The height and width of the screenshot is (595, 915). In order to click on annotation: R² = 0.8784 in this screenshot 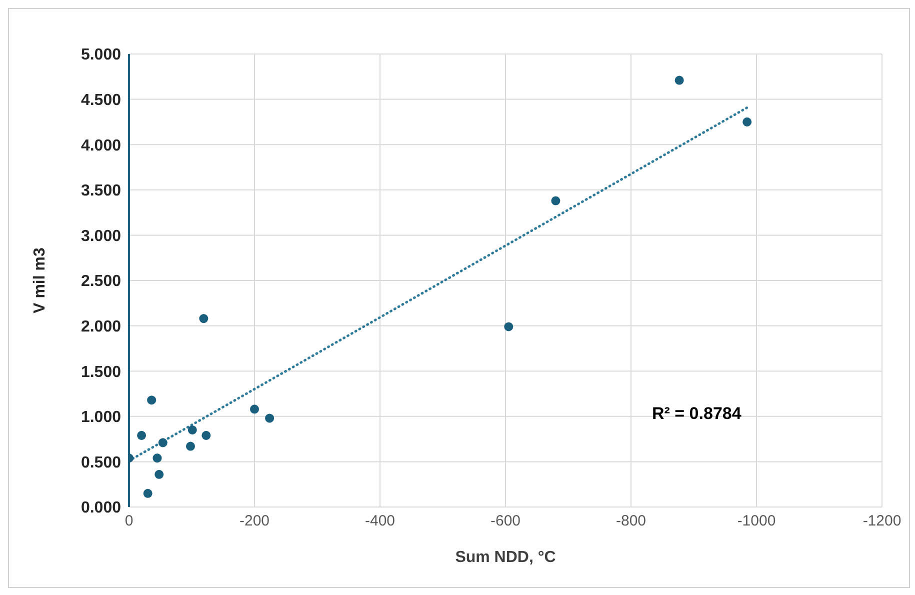, I will do `click(697, 414)`.